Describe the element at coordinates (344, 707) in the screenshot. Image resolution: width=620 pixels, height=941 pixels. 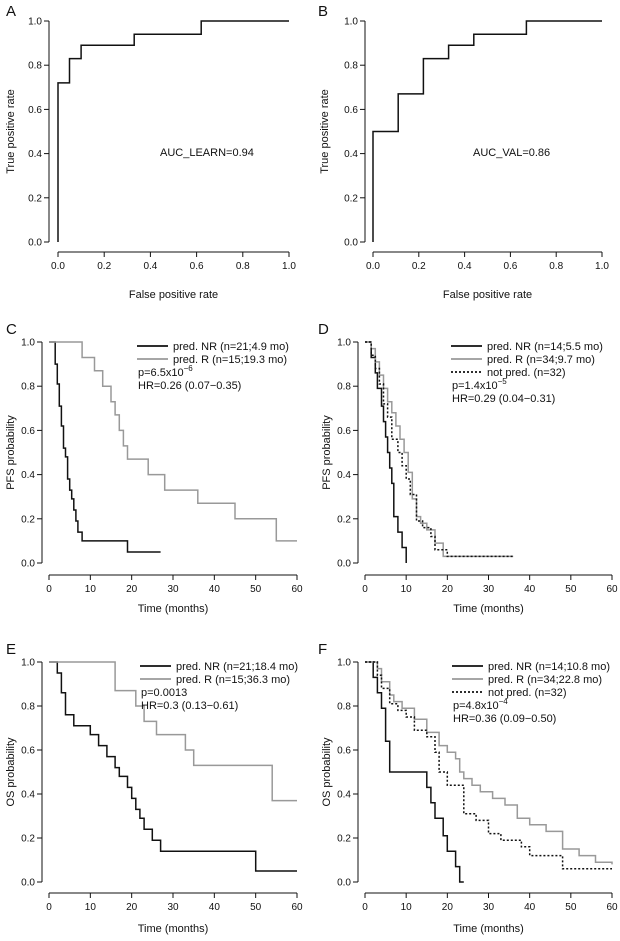
I see `chart-f-y-tick-label: 0.8` at that location.